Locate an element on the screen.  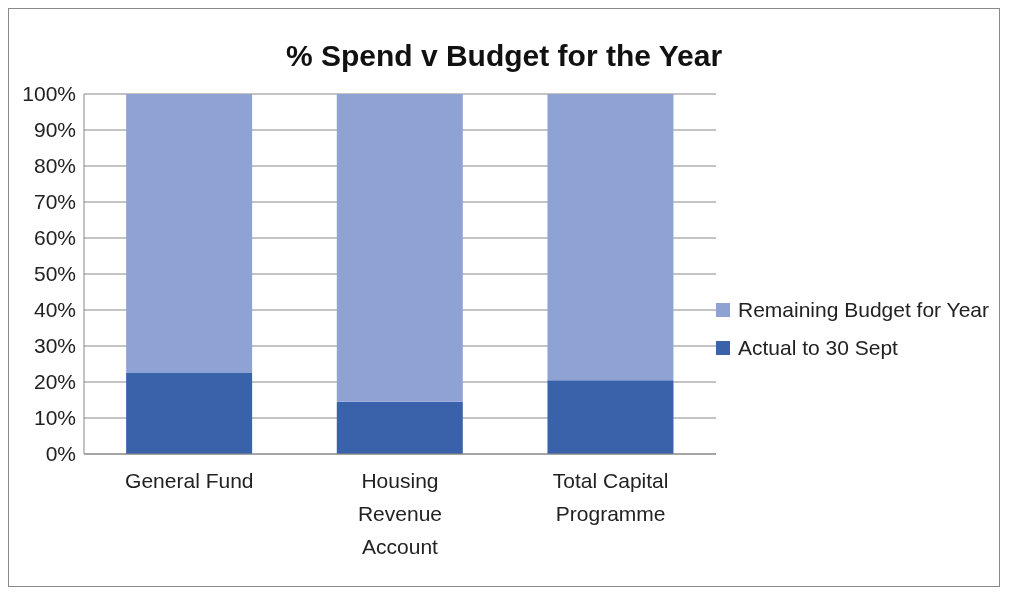
y-tick-label: 10% is located at coordinates (54, 418).